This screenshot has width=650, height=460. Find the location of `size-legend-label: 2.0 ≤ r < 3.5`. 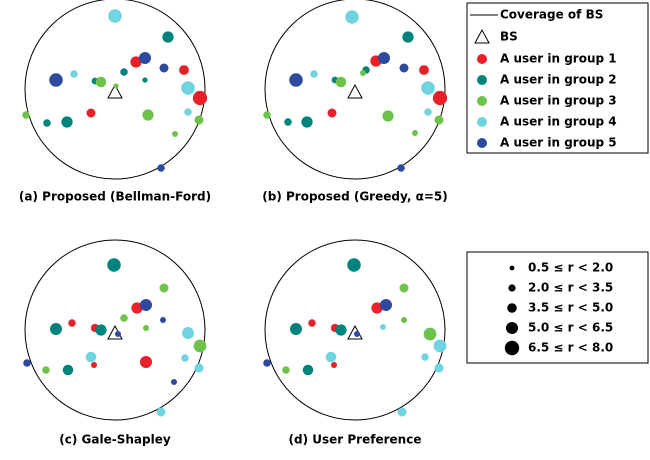

size-legend-label: 2.0 ≤ r < 3.5 is located at coordinates (570, 288).